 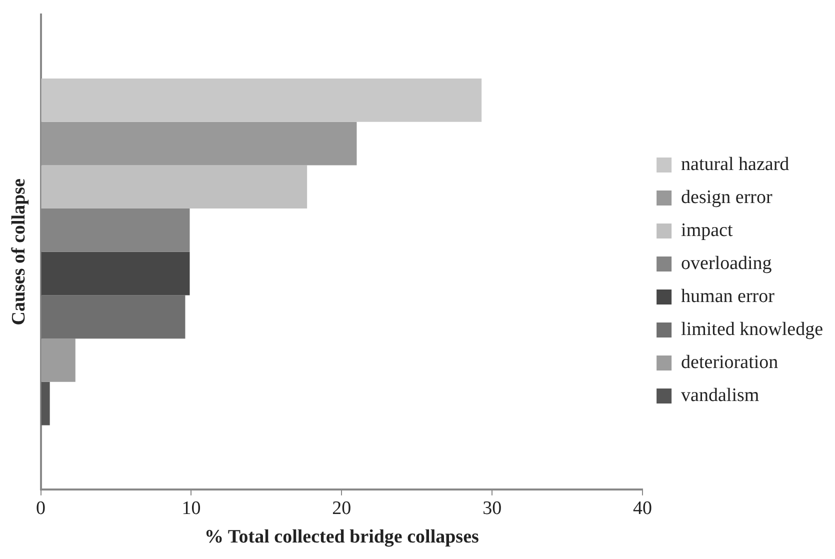 What do you see at coordinates (642, 508) in the screenshot?
I see `x-tick-label: 40` at bounding box center [642, 508].